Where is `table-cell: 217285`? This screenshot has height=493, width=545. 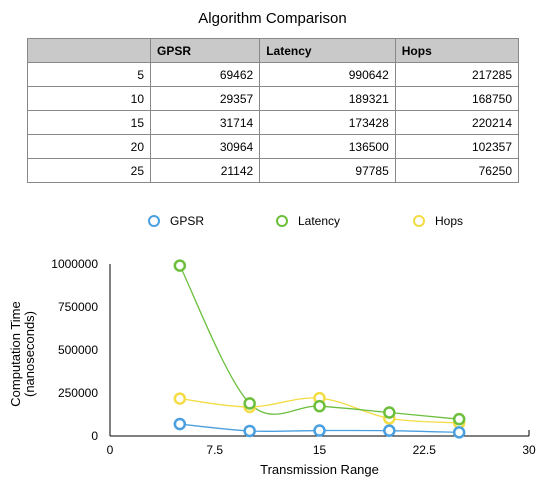
table-cell: 217285 is located at coordinates (457, 74).